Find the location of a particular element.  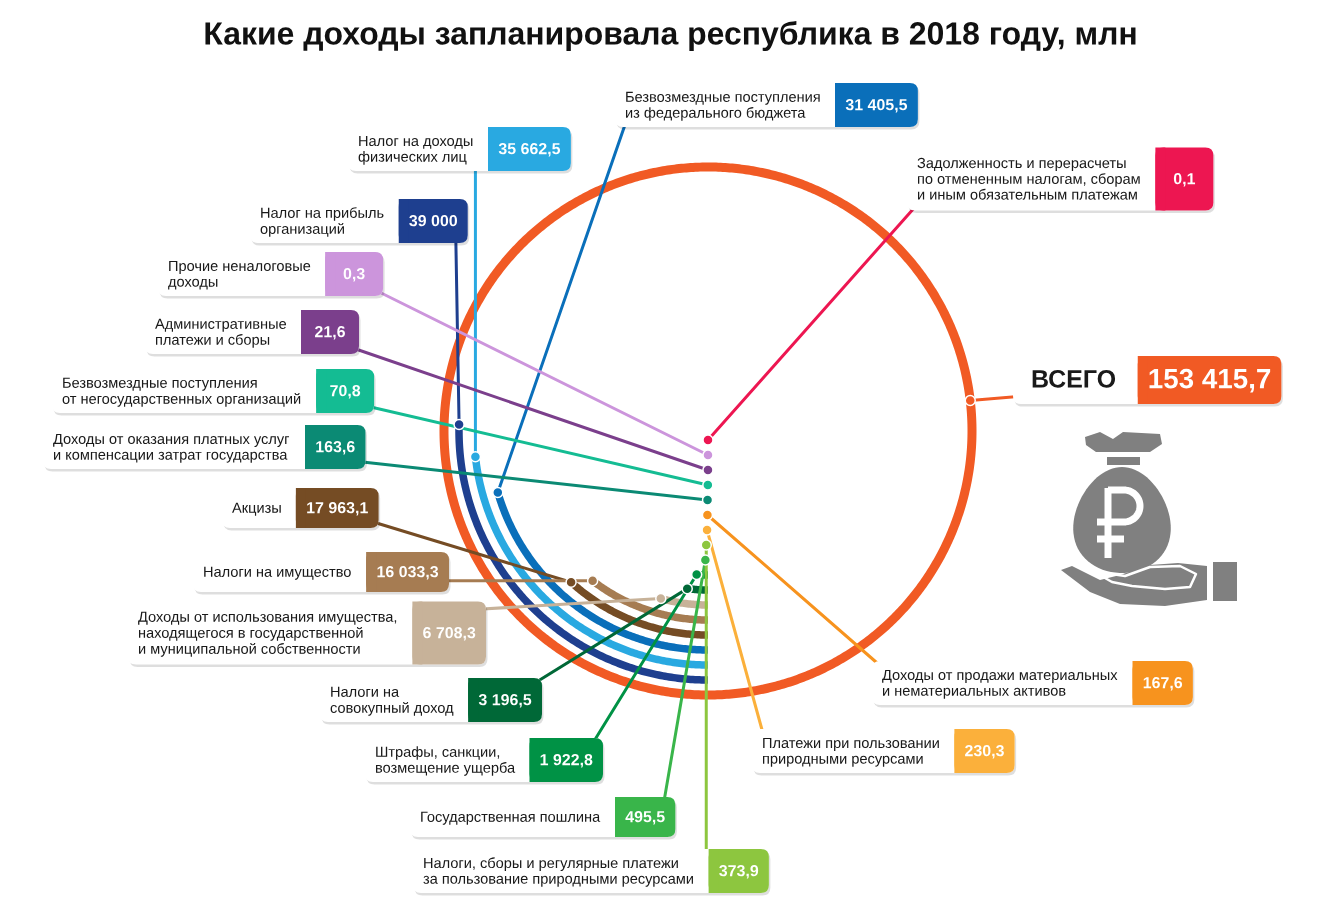

data-label: 230,3 is located at coordinates (984, 751).